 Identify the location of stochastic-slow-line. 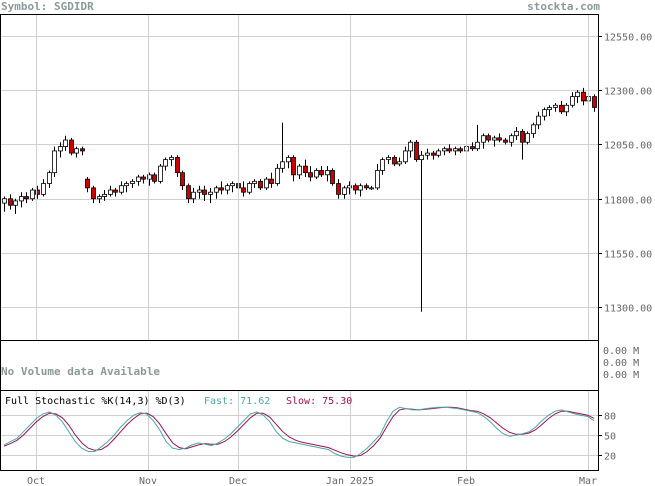
(299, 431).